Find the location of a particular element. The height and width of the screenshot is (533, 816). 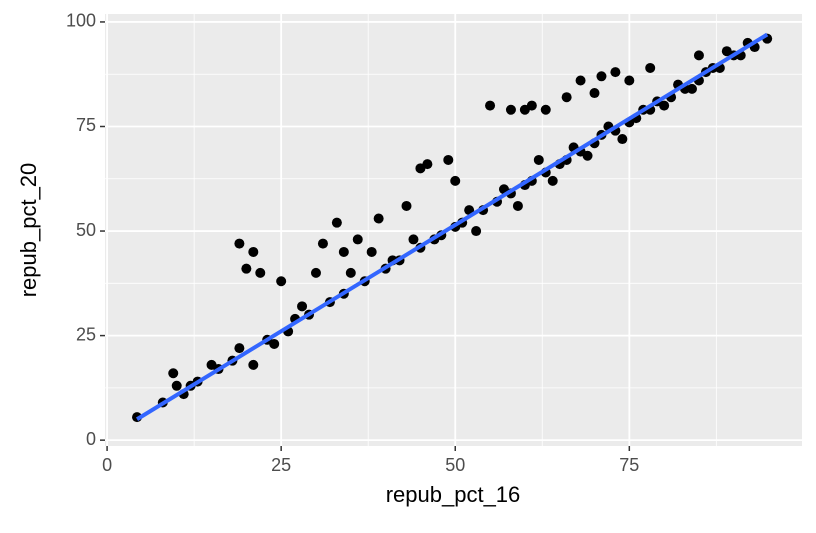

x-axis-label: repub_pct_16 is located at coordinates (453, 494).